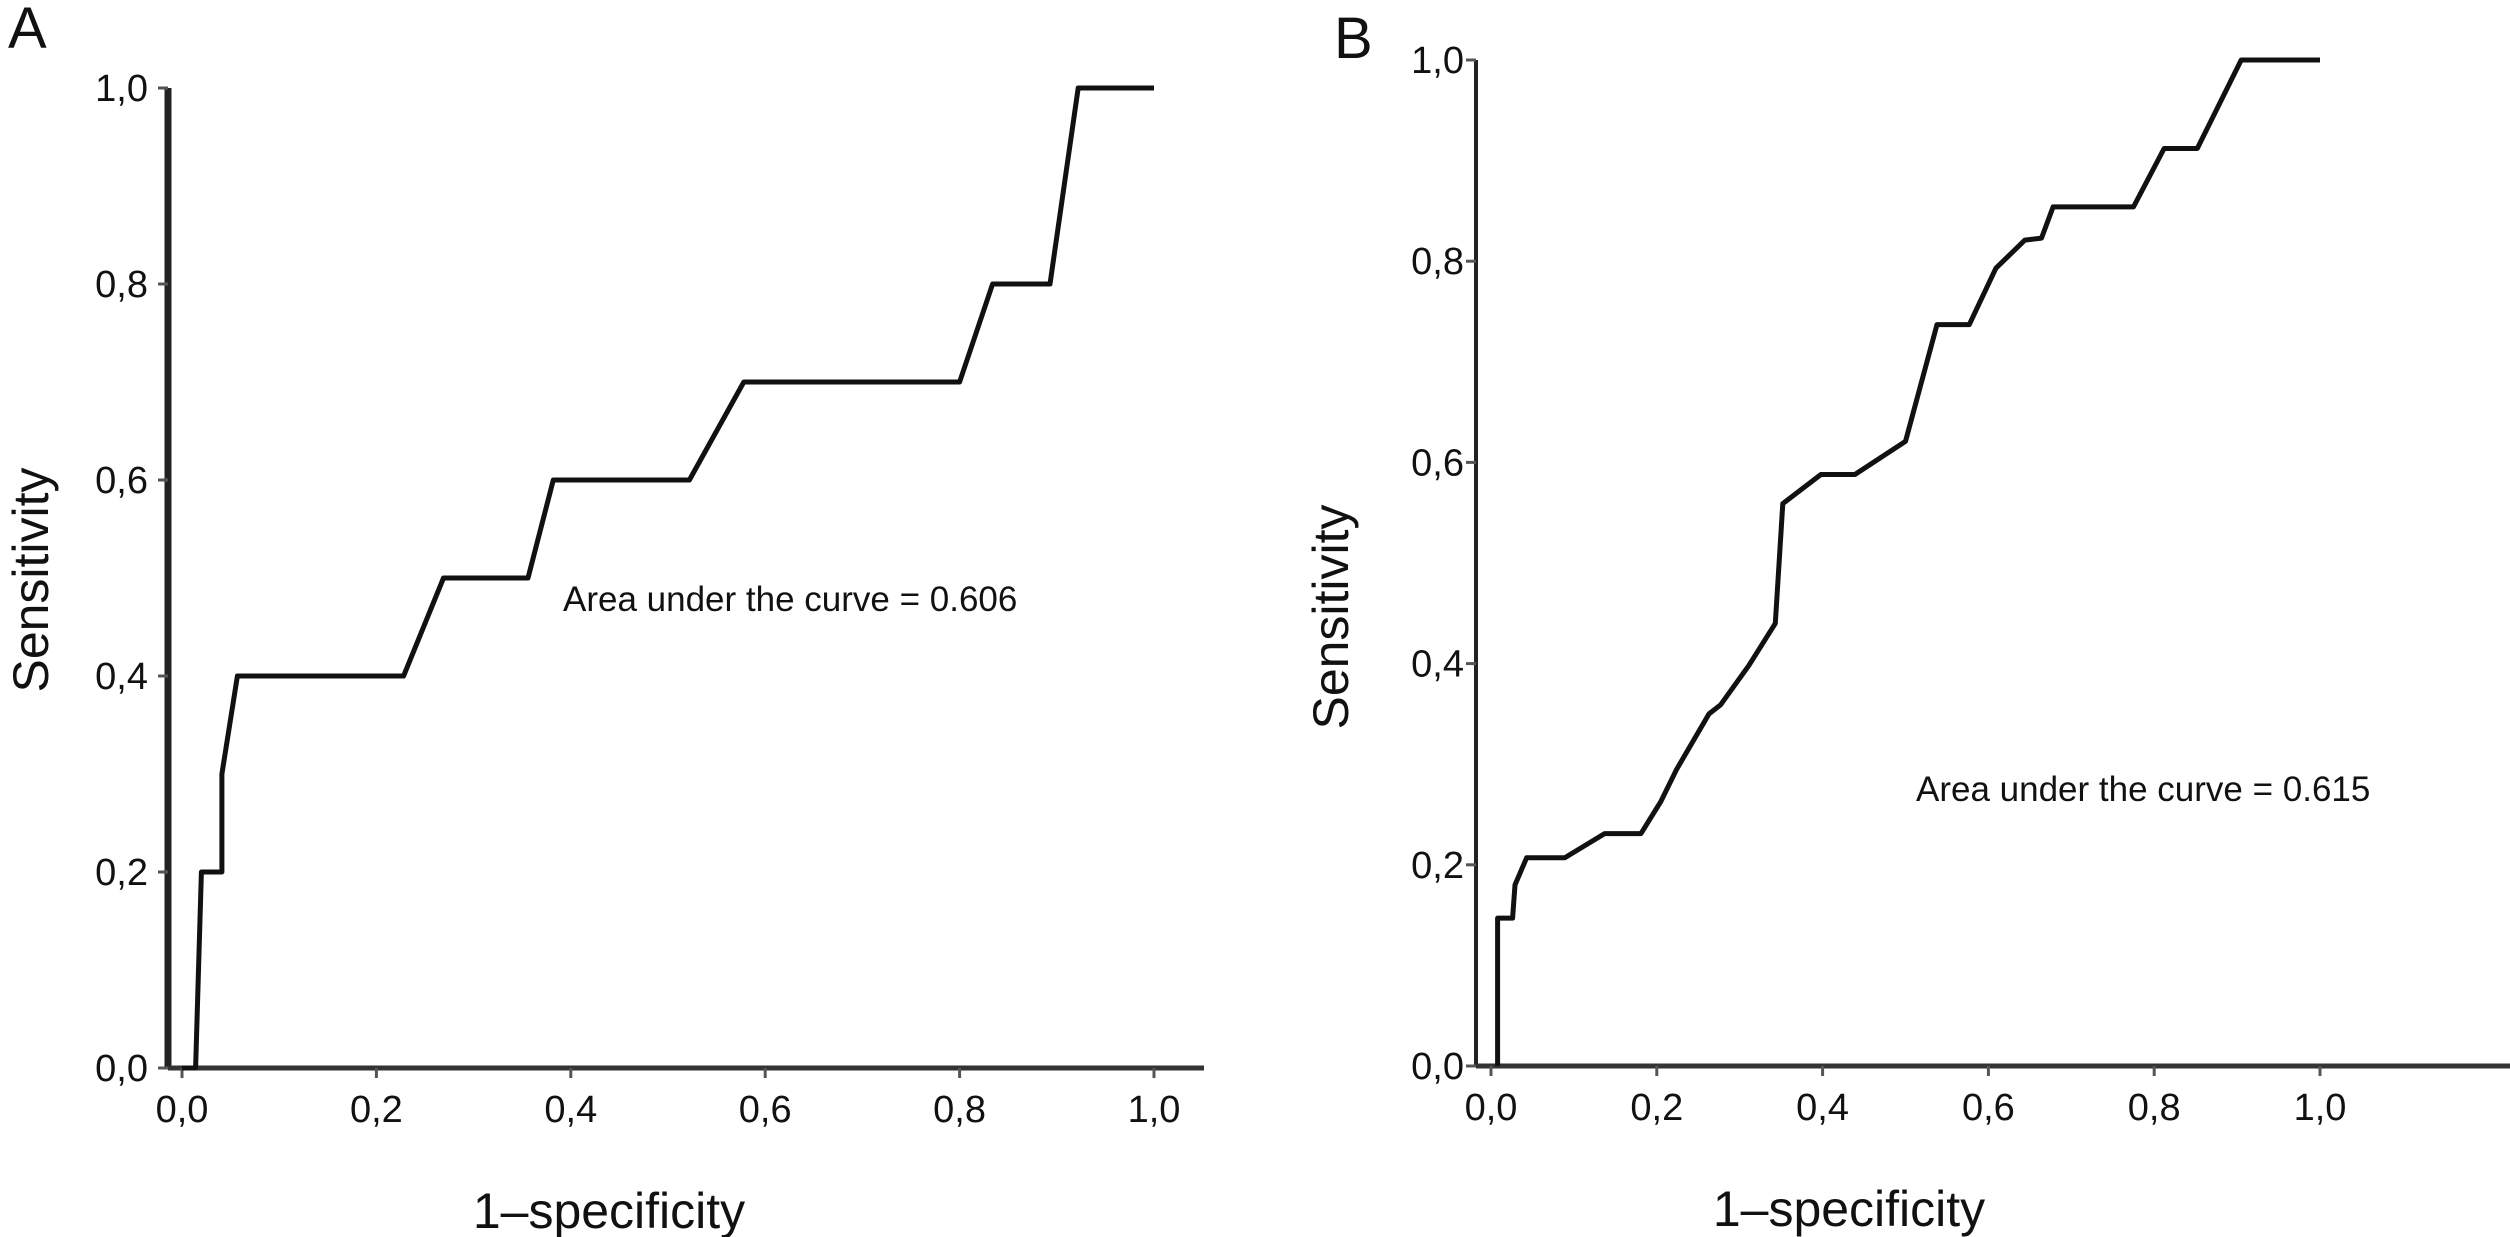 The width and height of the screenshot is (2510, 1237). What do you see at coordinates (1822, 1108) in the screenshot?
I see `x-tick-label-b: 0,4` at bounding box center [1822, 1108].